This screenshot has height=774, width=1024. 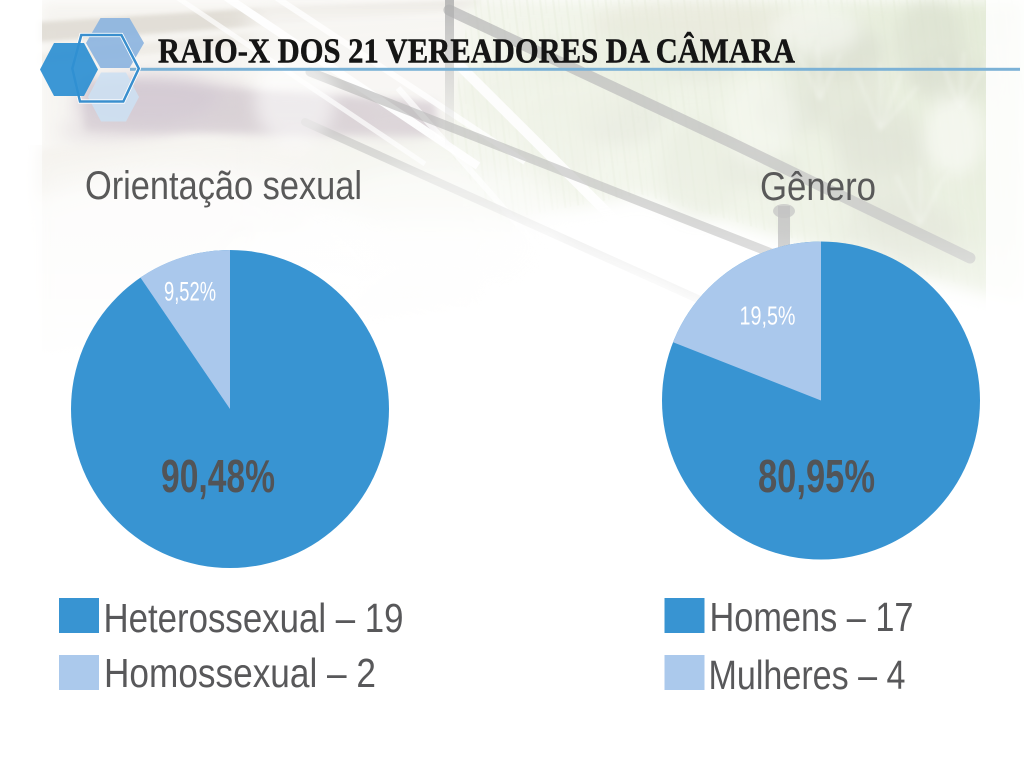 I want to click on svg-text:RAIO-X DOS 21 VEREADORES DA CÂ: RAIO-X DOS 21 VEREADORES DA CÂMARA, so click(x=476, y=52).